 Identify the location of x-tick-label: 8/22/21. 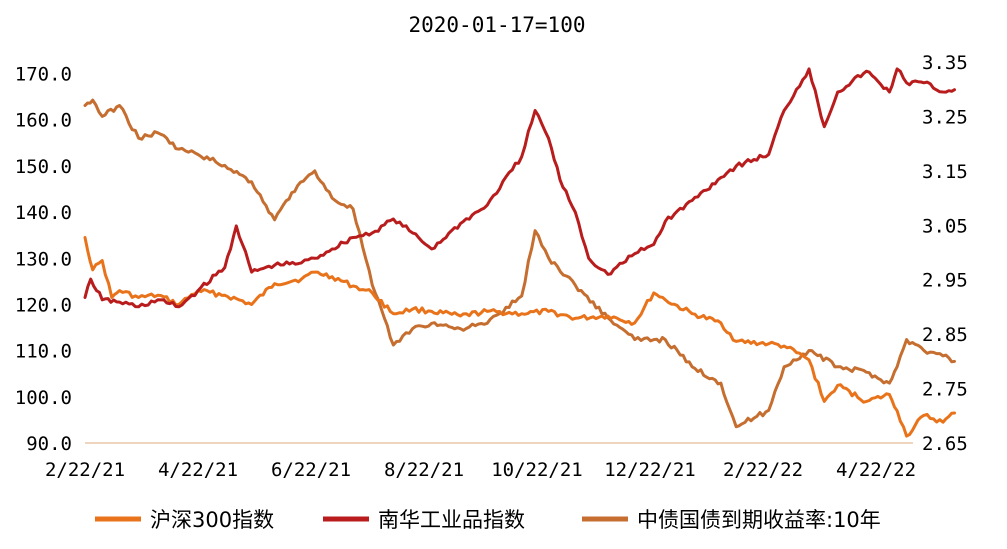
(424, 470).